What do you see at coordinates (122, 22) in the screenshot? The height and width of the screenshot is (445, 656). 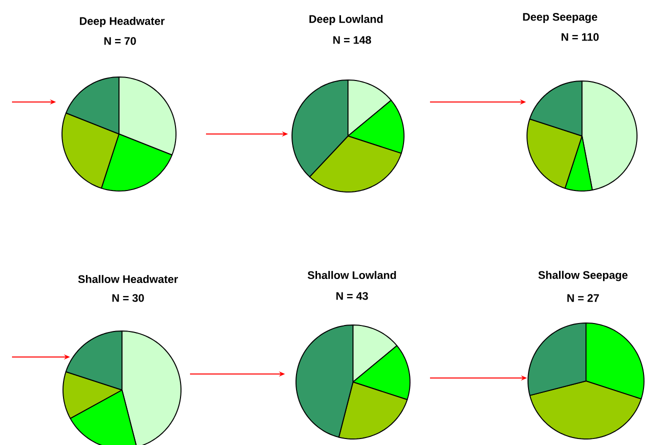 I see `chart-title: Deep Headwater` at bounding box center [122, 22].